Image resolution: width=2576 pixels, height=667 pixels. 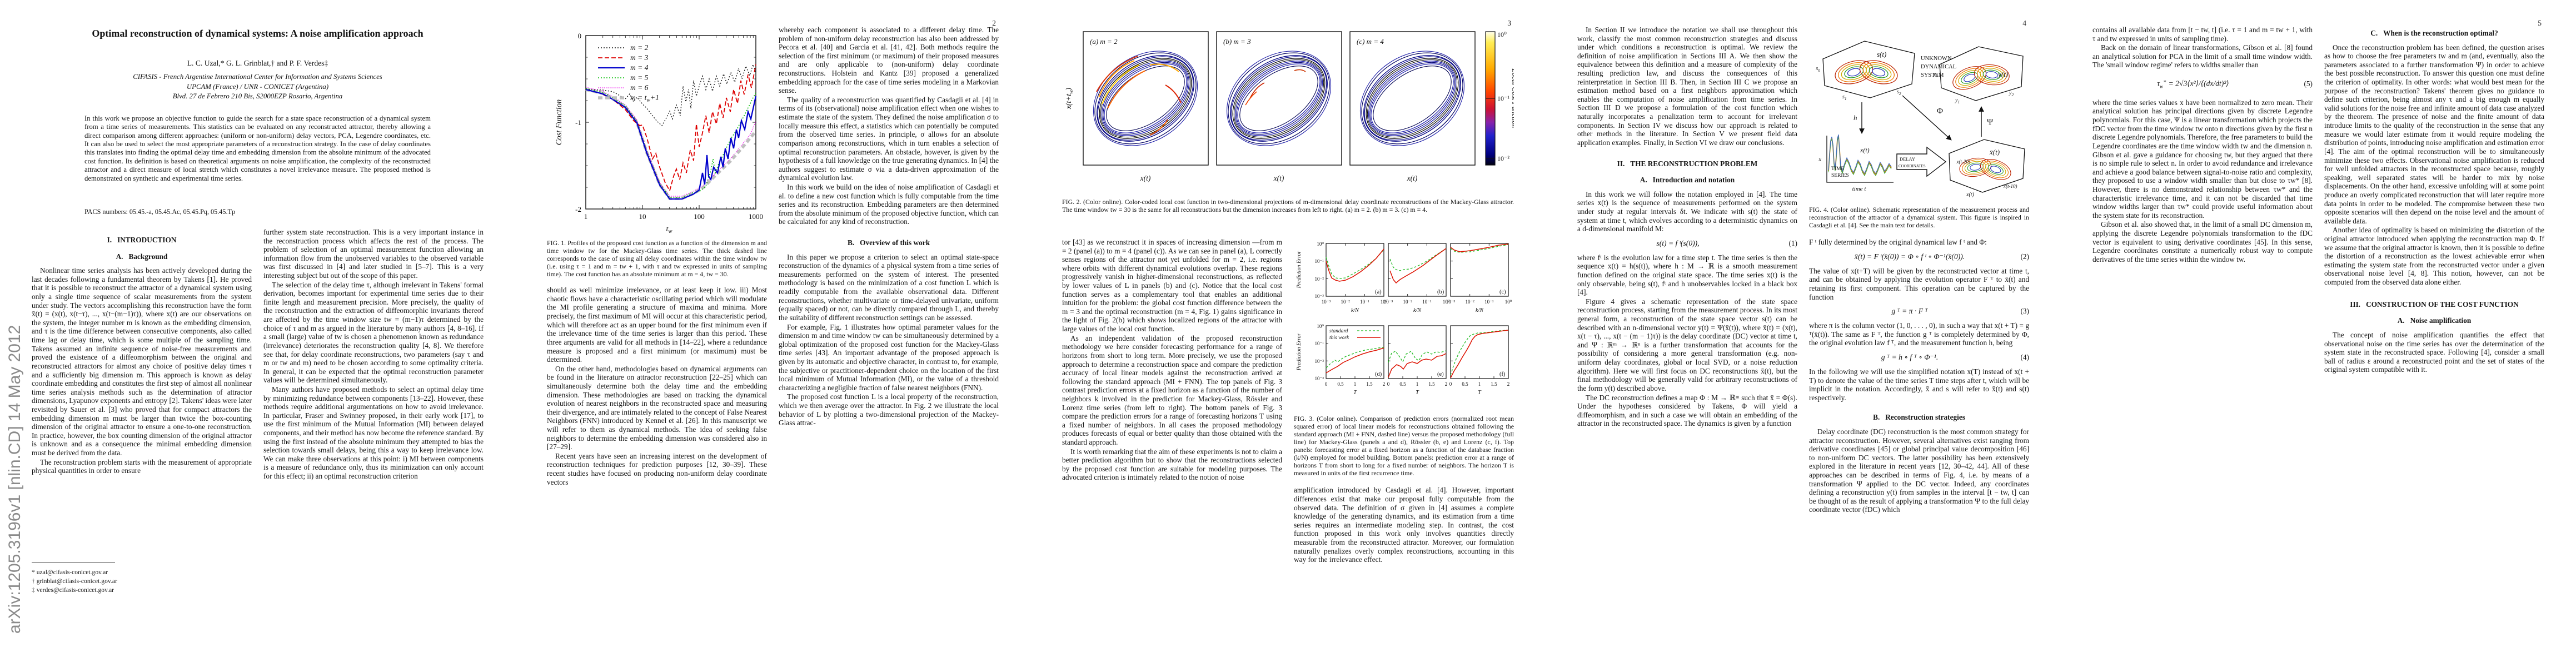 What do you see at coordinates (1970, 195) in the screenshot?
I see `axis-label: x(t)` at bounding box center [1970, 195].